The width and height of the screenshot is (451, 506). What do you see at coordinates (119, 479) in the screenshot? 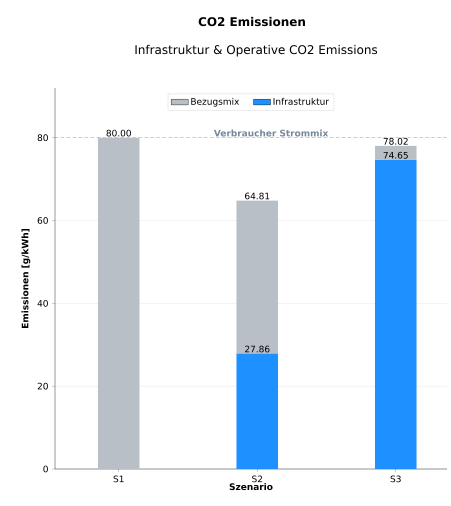
I see `x-tick-label: S1` at bounding box center [119, 479].